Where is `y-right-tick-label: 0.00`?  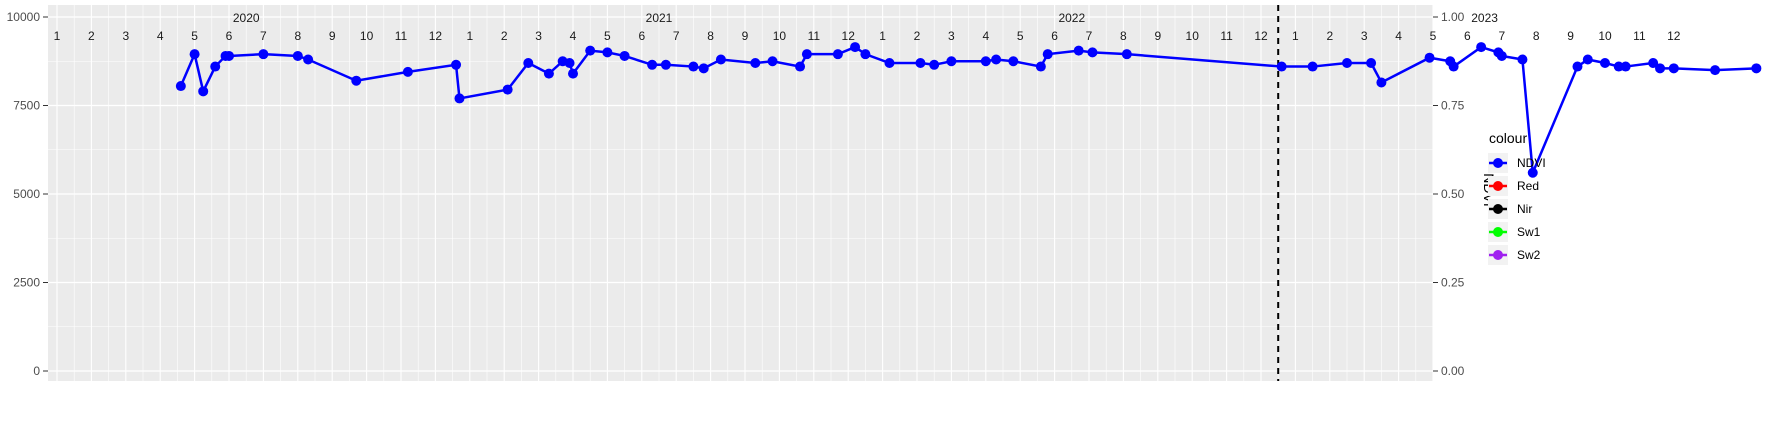
y-right-tick-label: 0.00 is located at coordinates (1453, 371).